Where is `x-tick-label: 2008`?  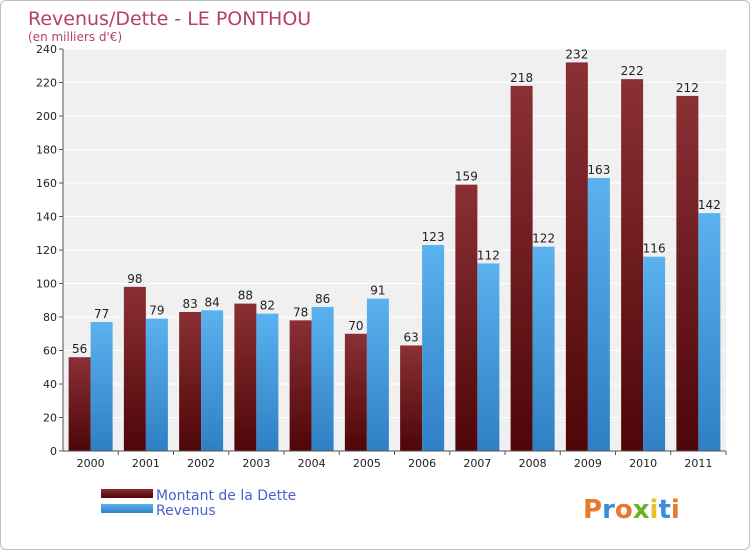
x-tick-label: 2008 is located at coordinates (533, 463).